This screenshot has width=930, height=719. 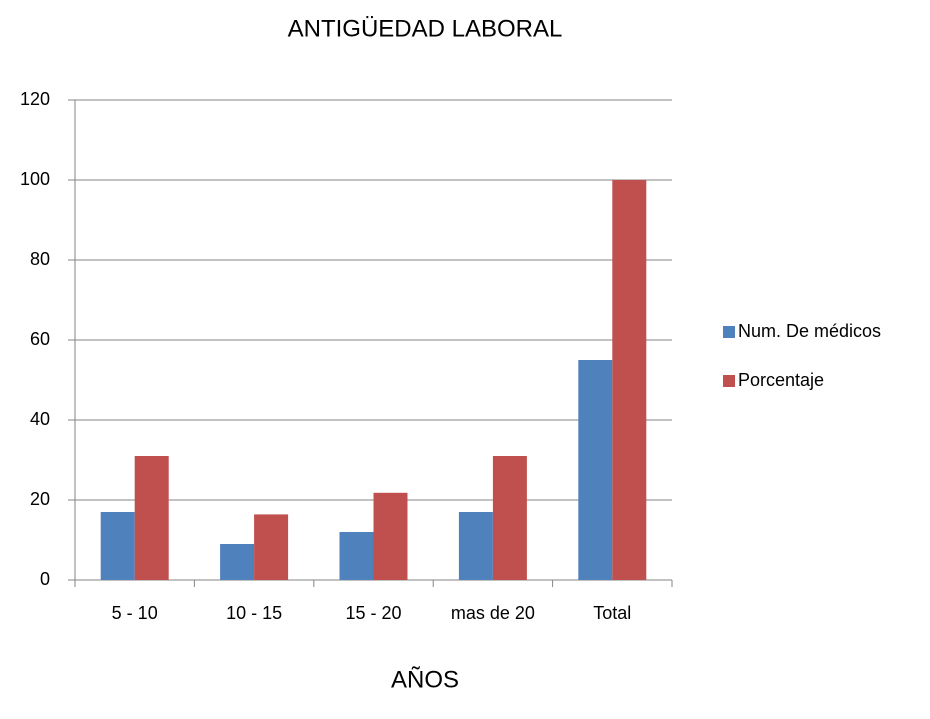 I want to click on legend-label: Porcentaje, so click(x=781, y=380).